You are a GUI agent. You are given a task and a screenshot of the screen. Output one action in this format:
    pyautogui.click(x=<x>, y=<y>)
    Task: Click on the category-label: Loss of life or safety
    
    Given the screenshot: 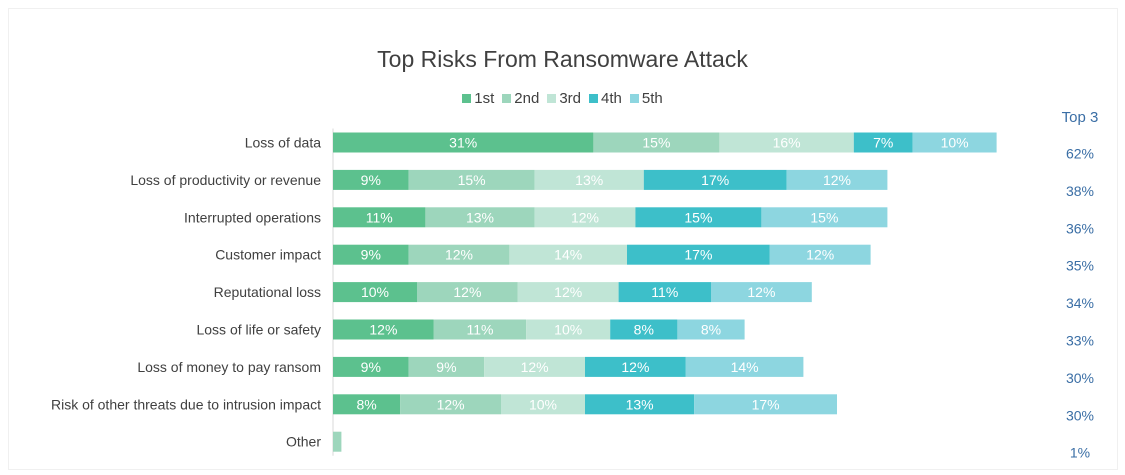 What is the action you would take?
    pyautogui.click(x=258, y=330)
    